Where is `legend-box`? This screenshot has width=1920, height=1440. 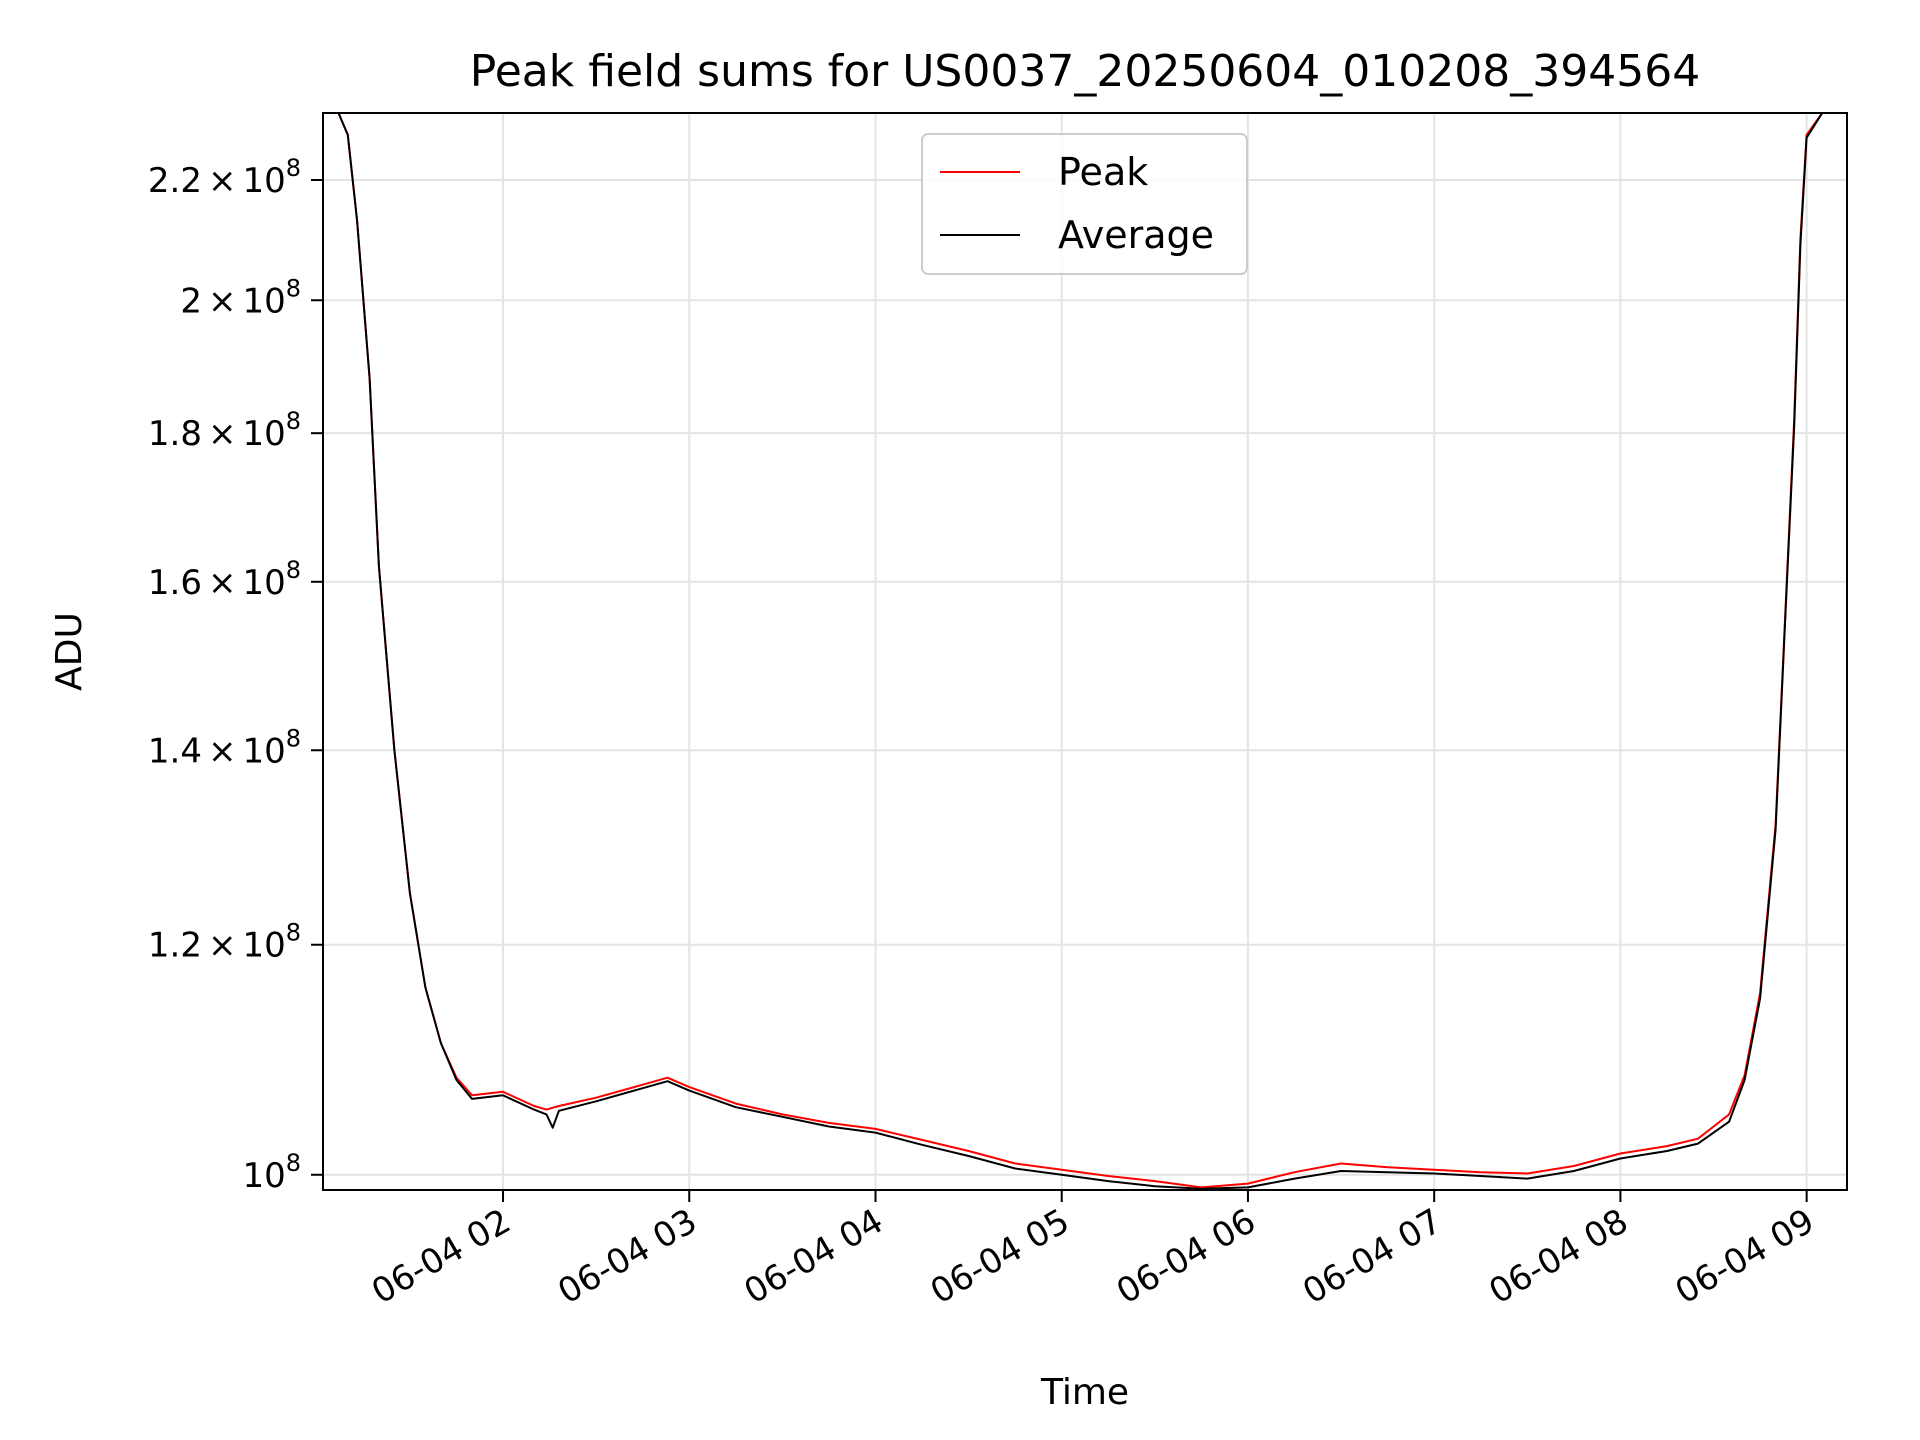 legend-box is located at coordinates (1084, 204).